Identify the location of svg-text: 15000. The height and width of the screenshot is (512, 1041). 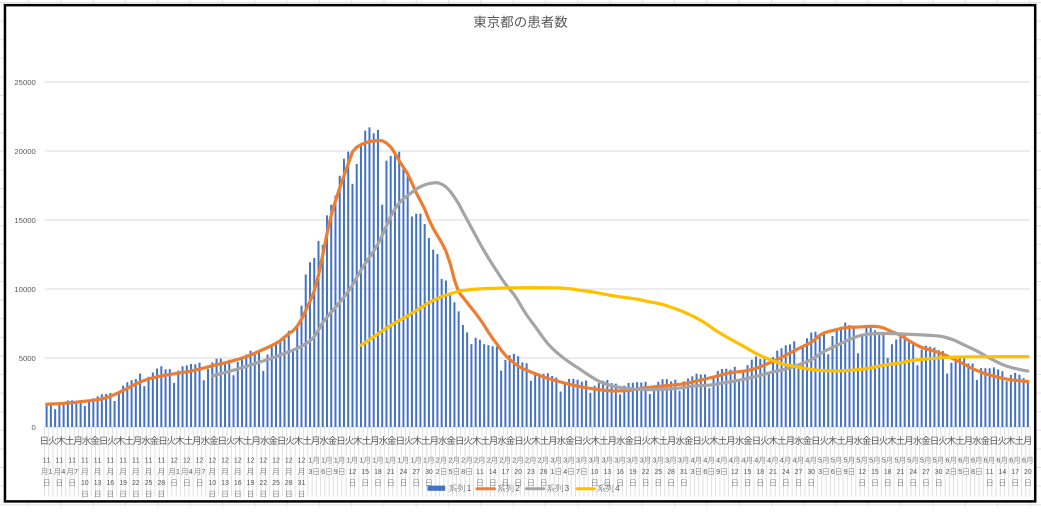
(24, 220).